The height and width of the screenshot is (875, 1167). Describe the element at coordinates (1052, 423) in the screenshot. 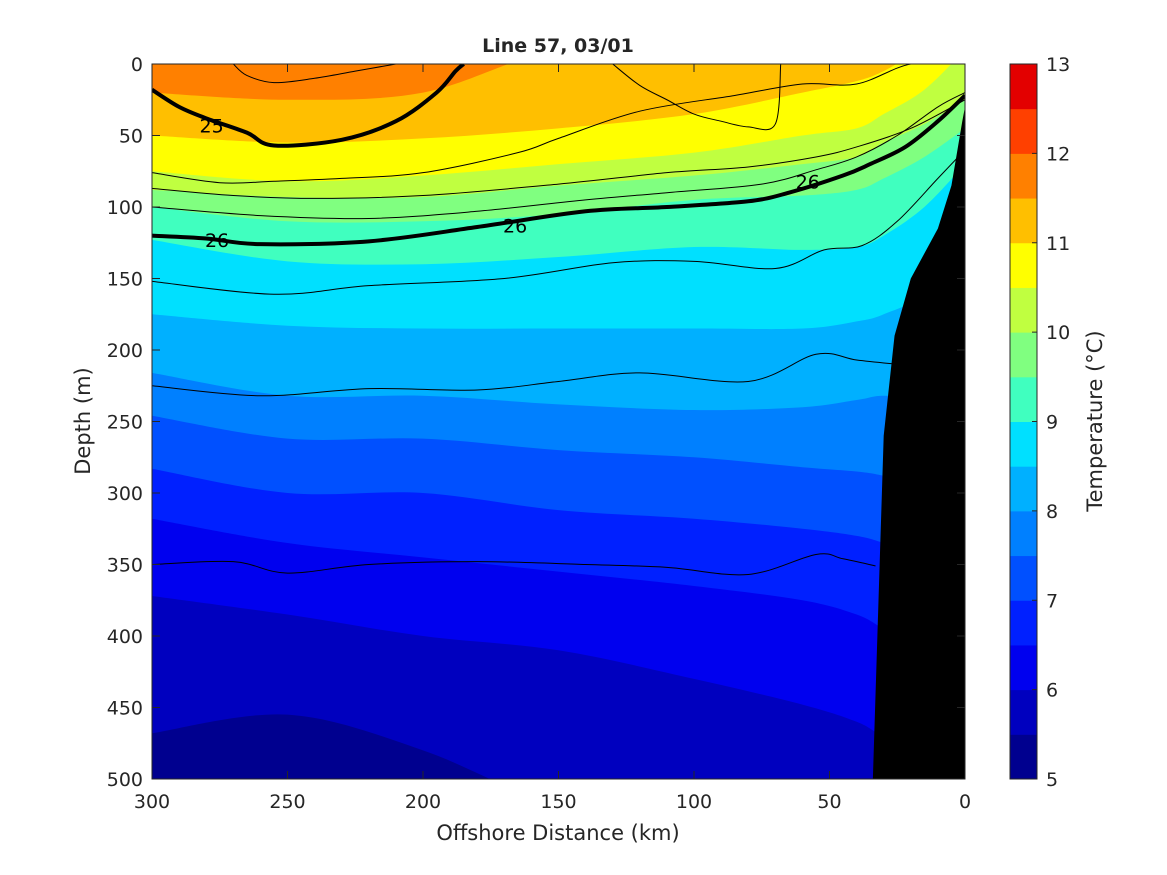

I see `colorbar-tick-label: 9` at that location.